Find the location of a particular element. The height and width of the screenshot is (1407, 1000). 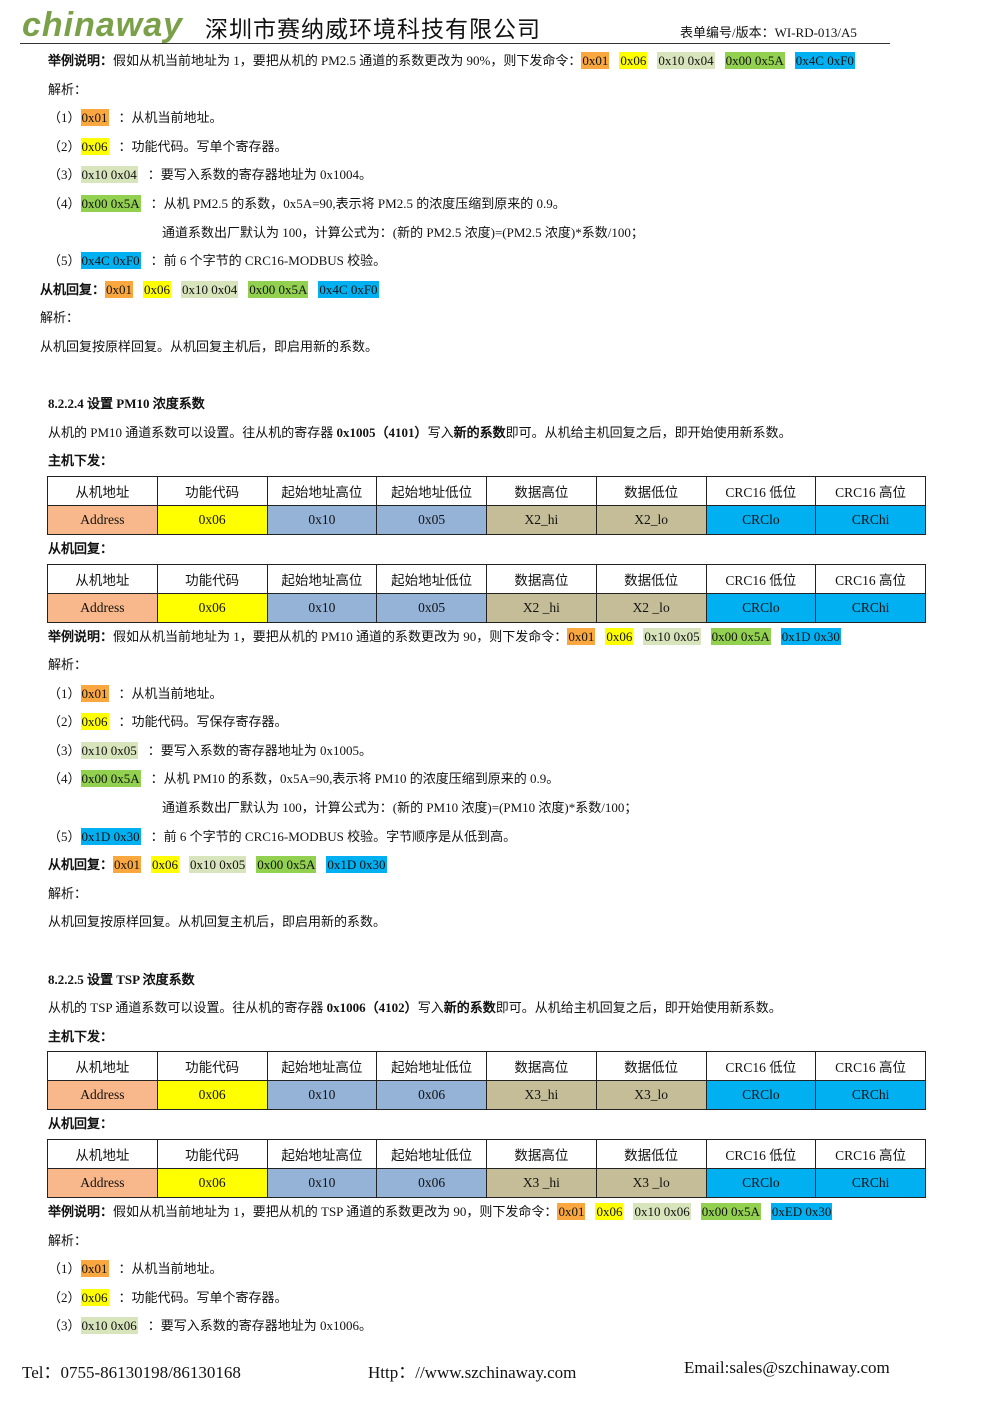

header-cell: 起始地址低位 is located at coordinates (431, 1154).